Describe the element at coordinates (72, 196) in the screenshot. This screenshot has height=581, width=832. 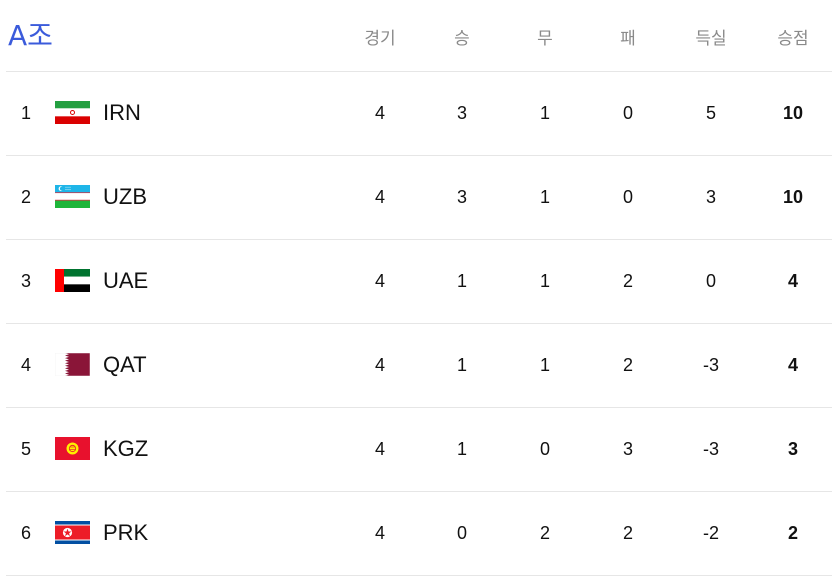
I see `uzbekistan-flag-icon` at that location.